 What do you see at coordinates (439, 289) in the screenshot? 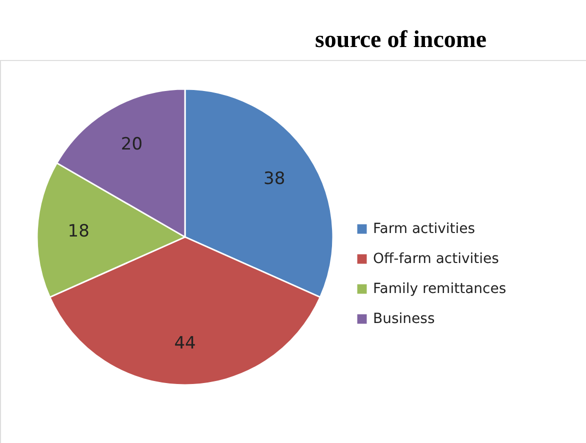
I see `legend-label: Family remittances` at bounding box center [439, 289].